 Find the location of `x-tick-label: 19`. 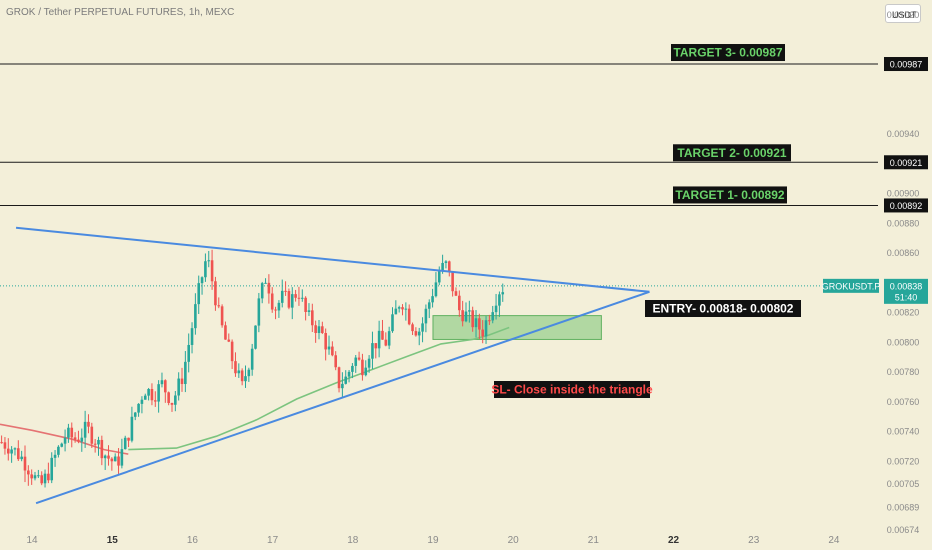

x-tick-label: 19 is located at coordinates (433, 540).